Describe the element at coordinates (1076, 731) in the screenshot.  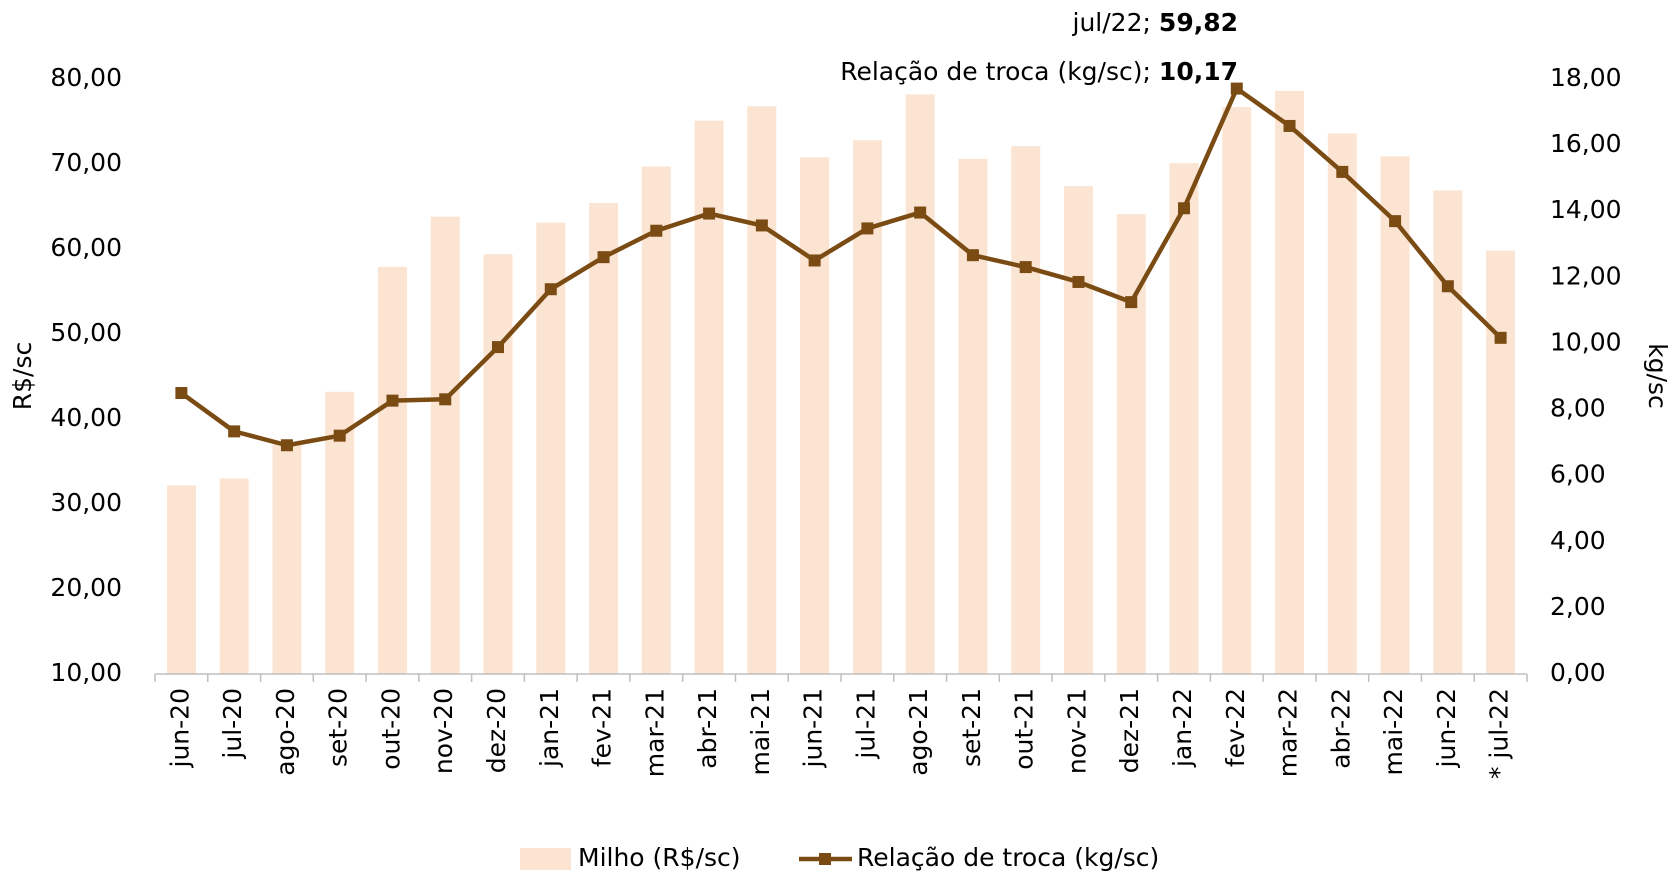
I see `x-tick-label: nov-21` at that location.